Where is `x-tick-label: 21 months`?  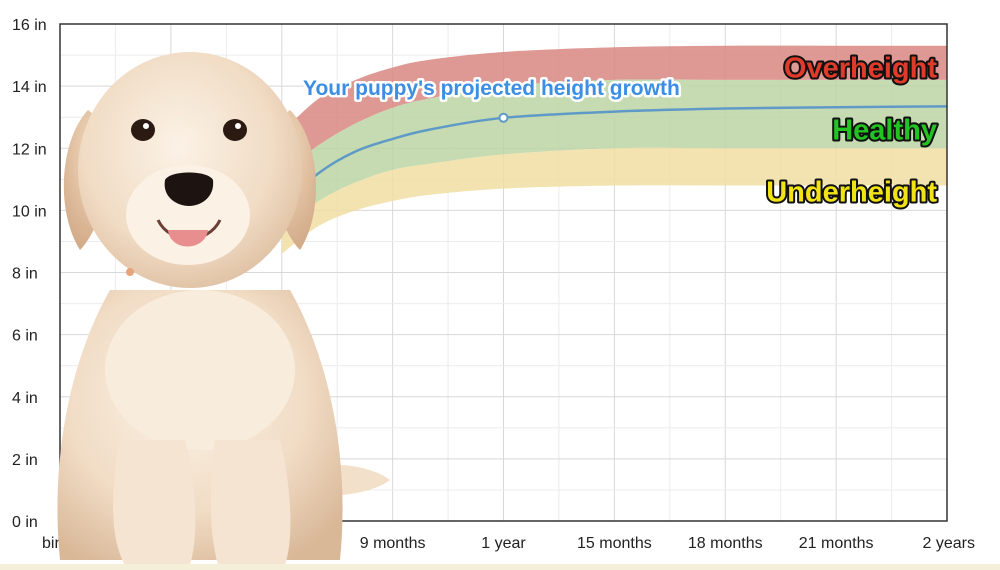
x-tick-label: 21 months is located at coordinates (836, 543).